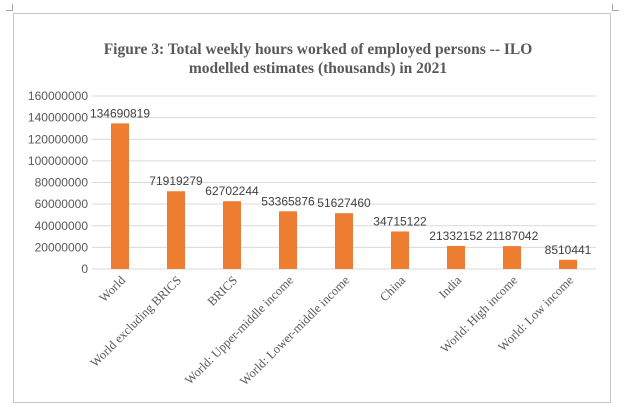 This screenshot has width=628, height=417. I want to click on category-label: World excluding BRICS, so click(136, 321).